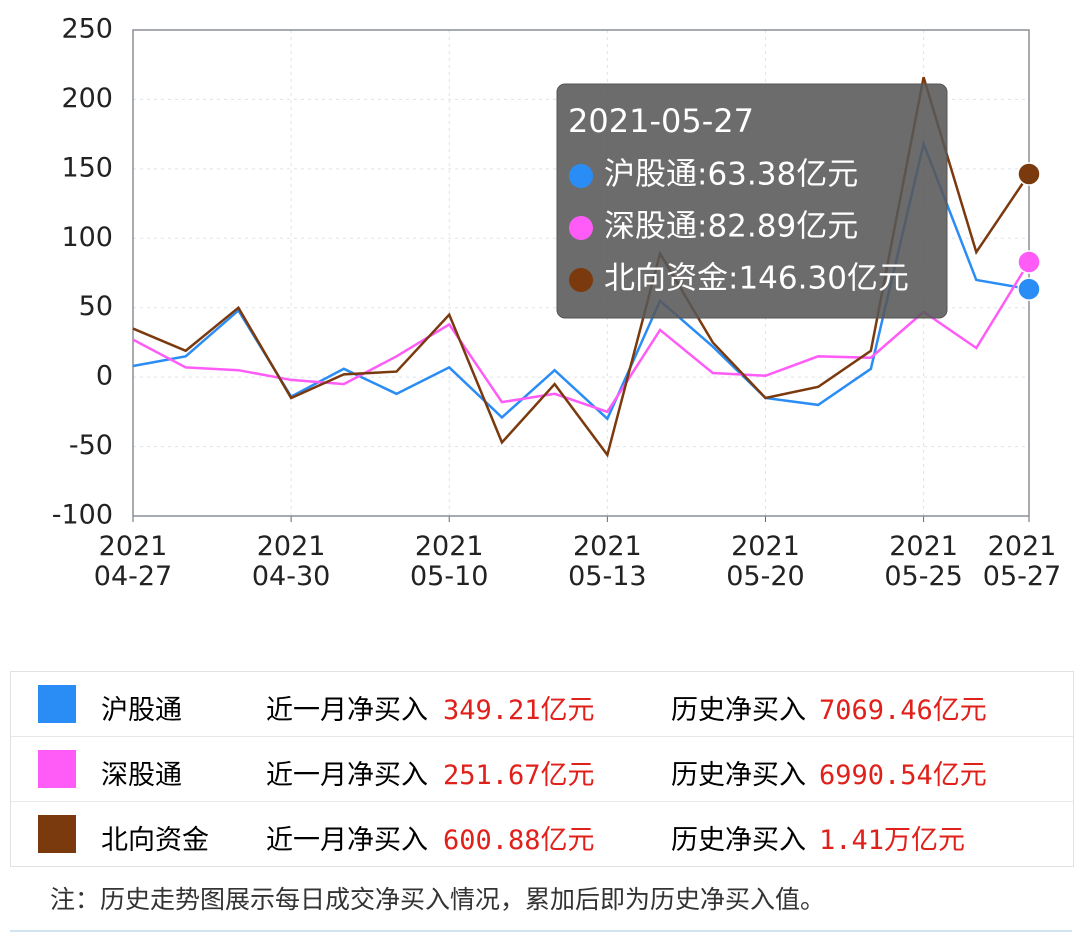  I want to click on table-row: 北向资金 近一月净买入 600.88亿元 历史净买入 1.41万亿元, so click(542, 833).